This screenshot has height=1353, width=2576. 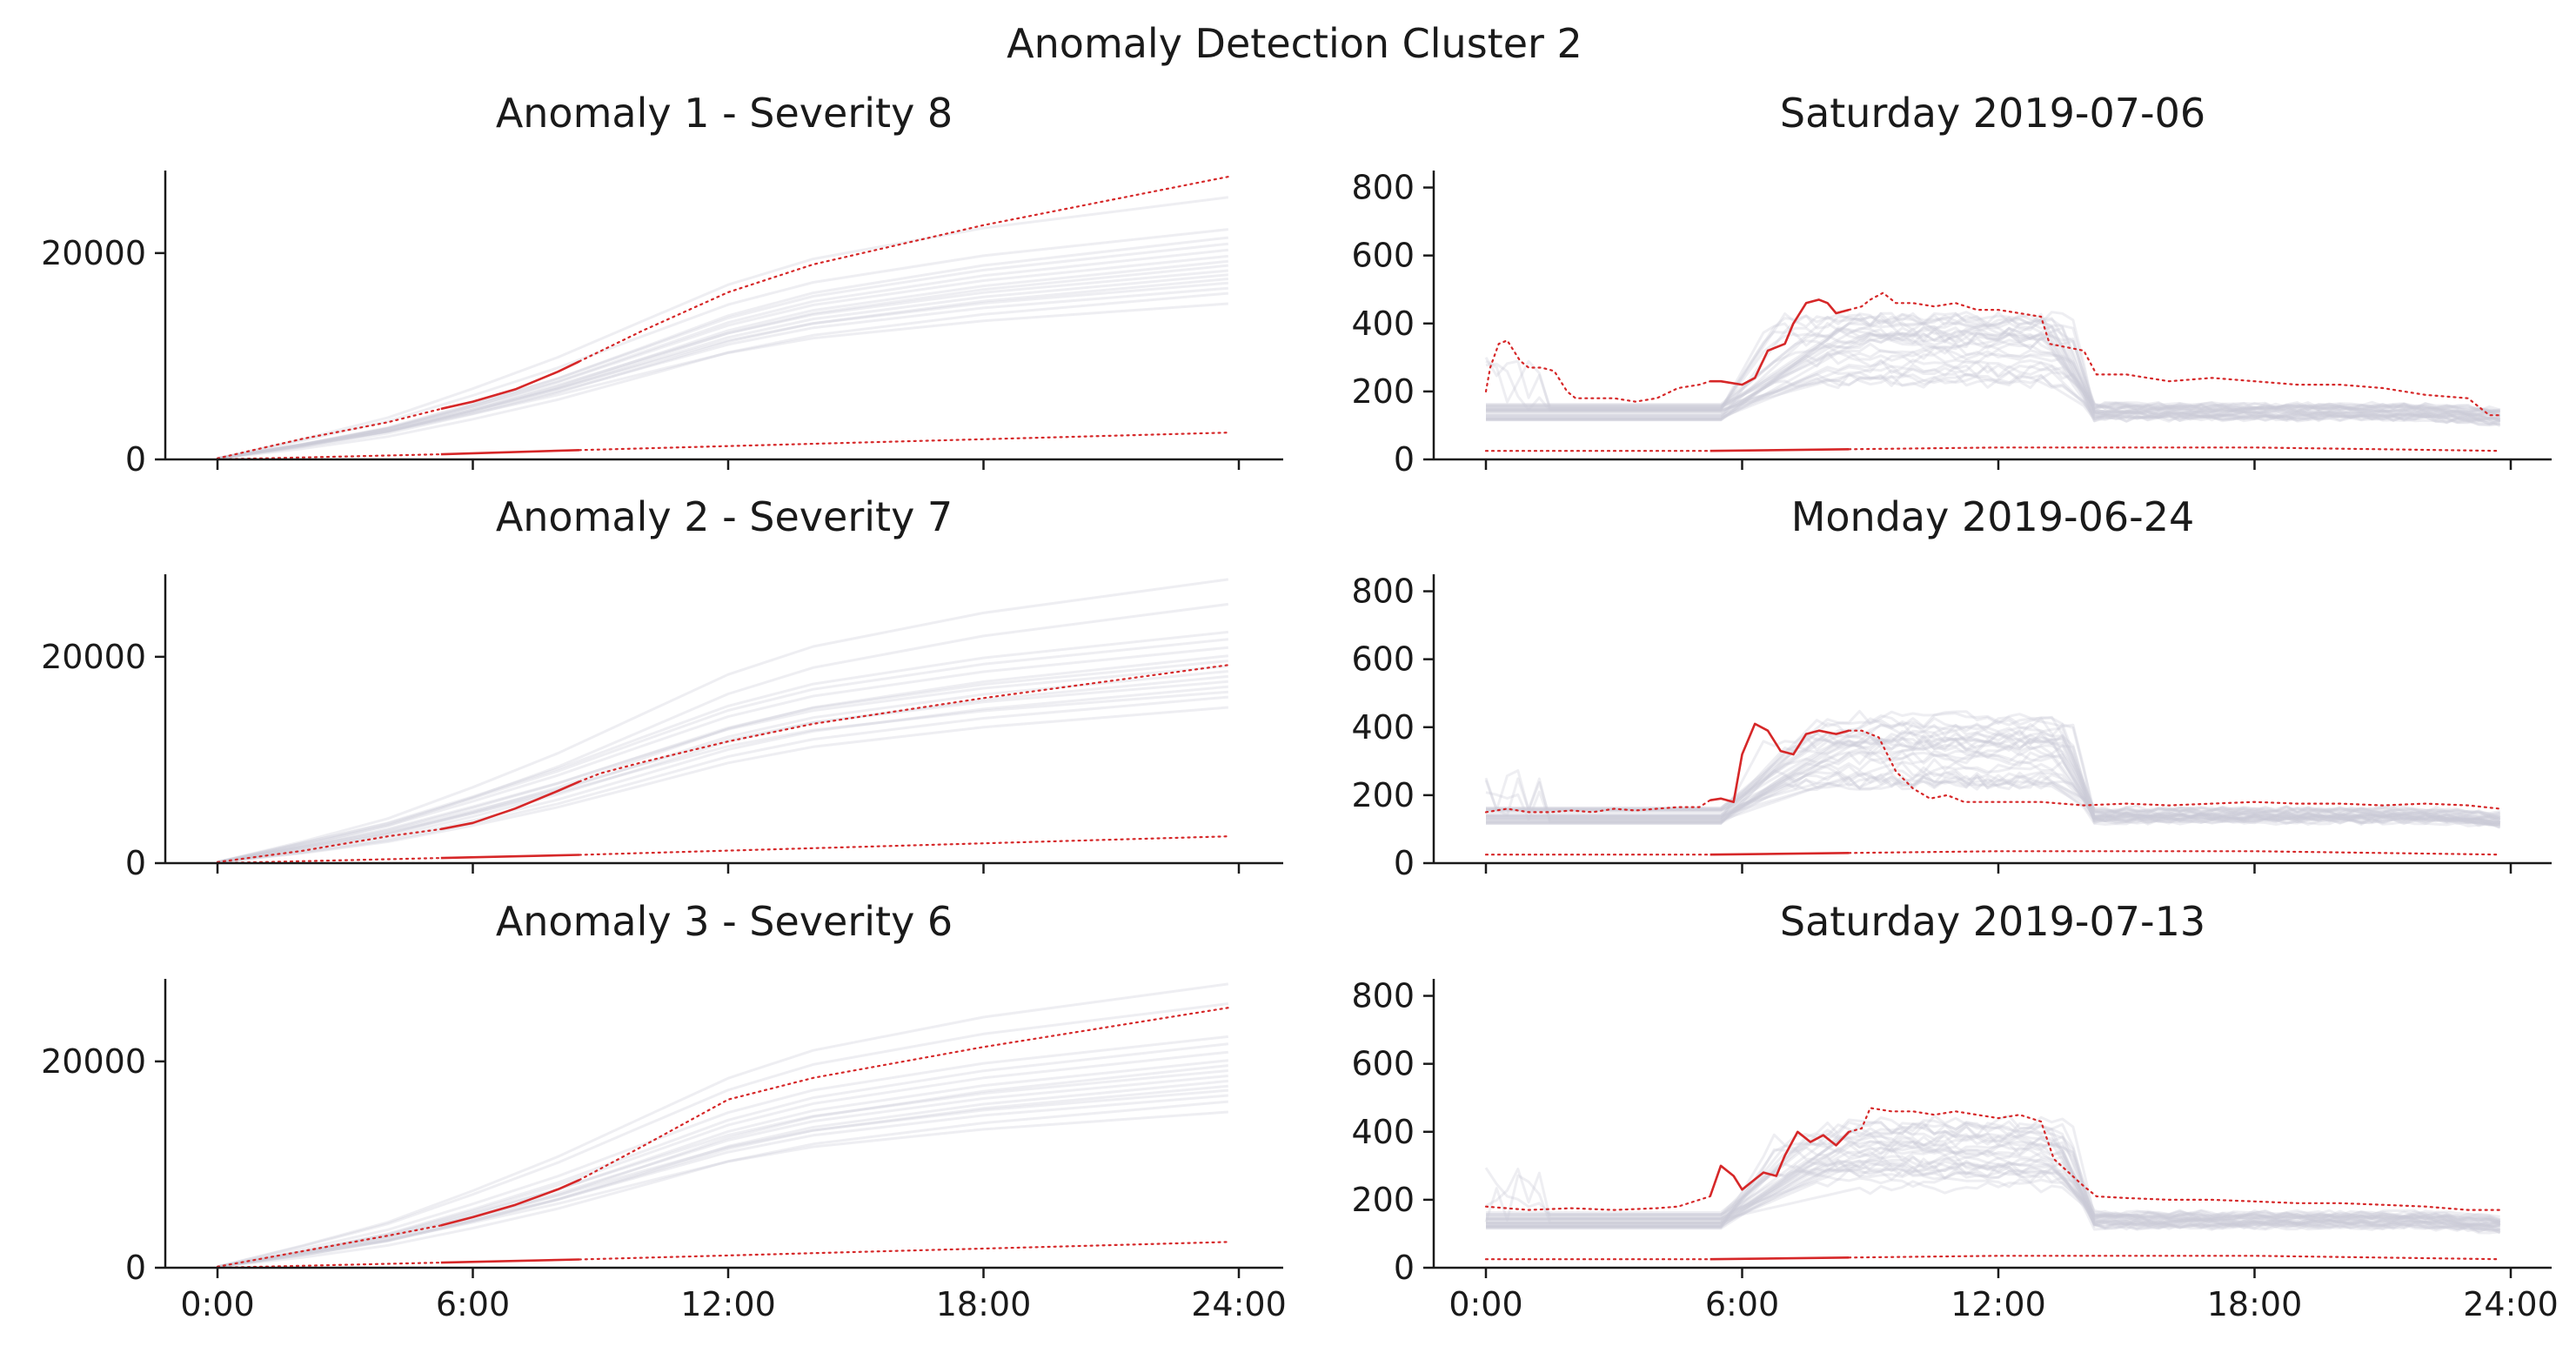 I want to click on panel-title: Anomaly 2 - Severity 7, so click(x=724, y=516).